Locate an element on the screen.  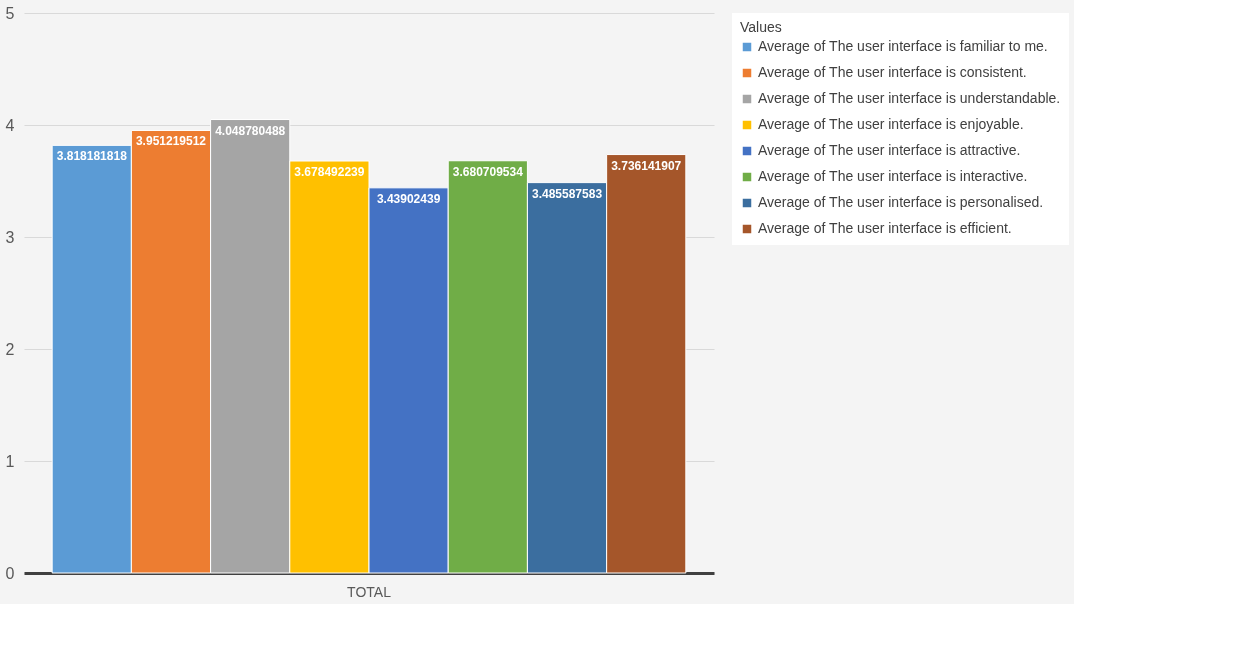
legend-label: Average of The user interface is familiar to me. is located at coordinates (903, 46).